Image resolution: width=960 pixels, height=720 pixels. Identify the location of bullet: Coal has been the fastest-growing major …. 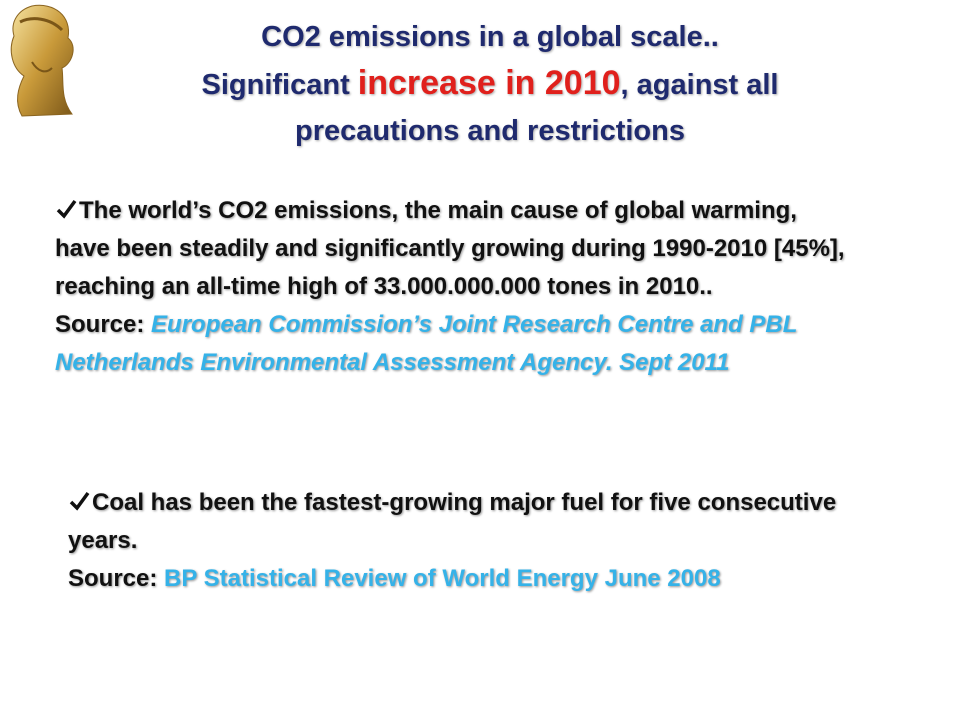
(458, 541).